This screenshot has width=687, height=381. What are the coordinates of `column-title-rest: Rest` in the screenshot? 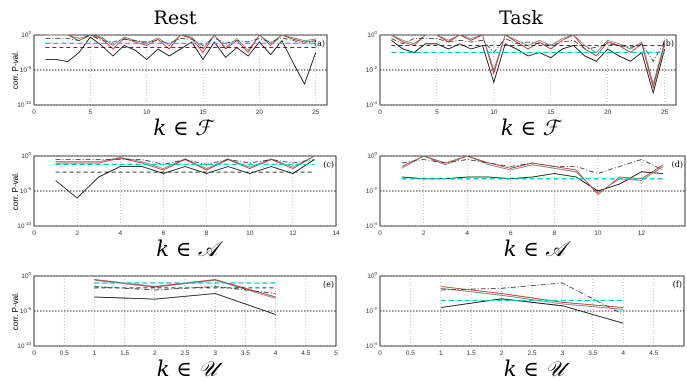 It's located at (175, 18).